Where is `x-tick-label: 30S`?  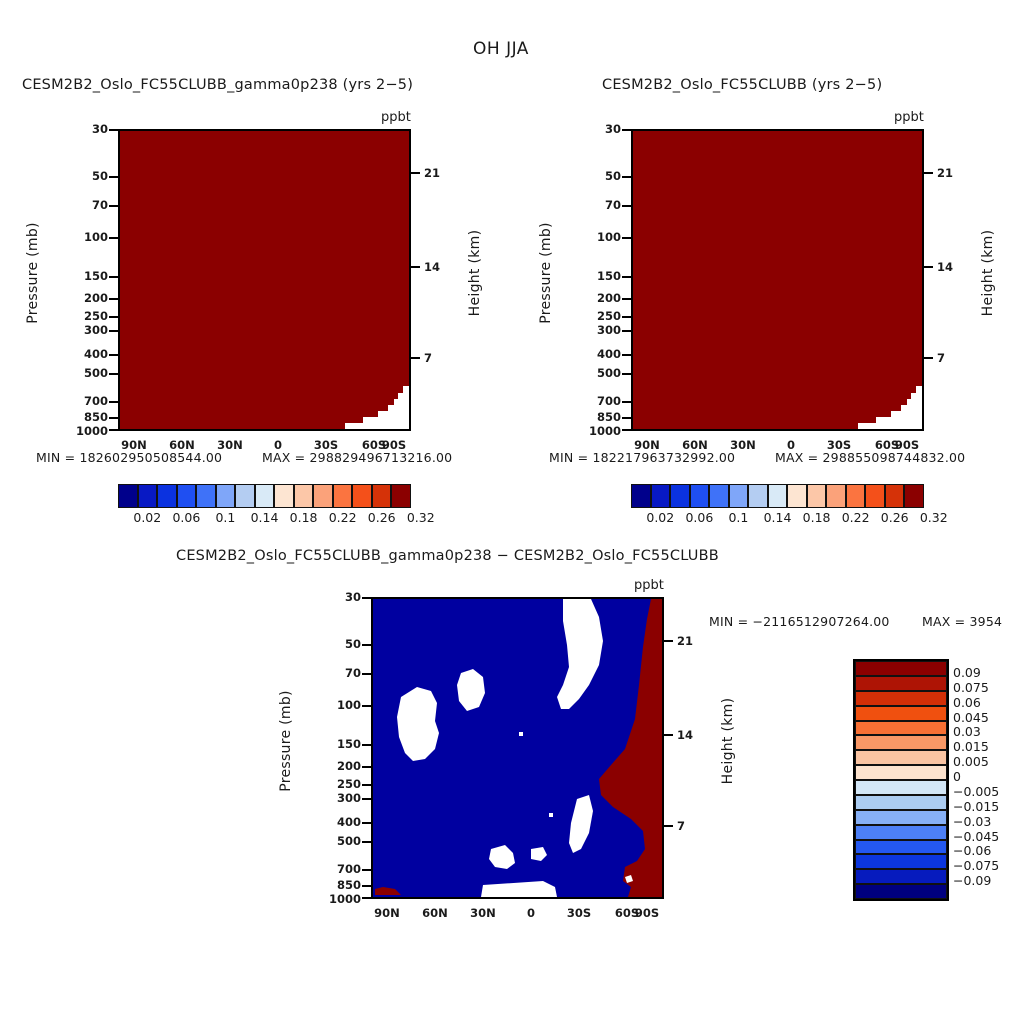 x-tick-label: 30S is located at coordinates (839, 445).